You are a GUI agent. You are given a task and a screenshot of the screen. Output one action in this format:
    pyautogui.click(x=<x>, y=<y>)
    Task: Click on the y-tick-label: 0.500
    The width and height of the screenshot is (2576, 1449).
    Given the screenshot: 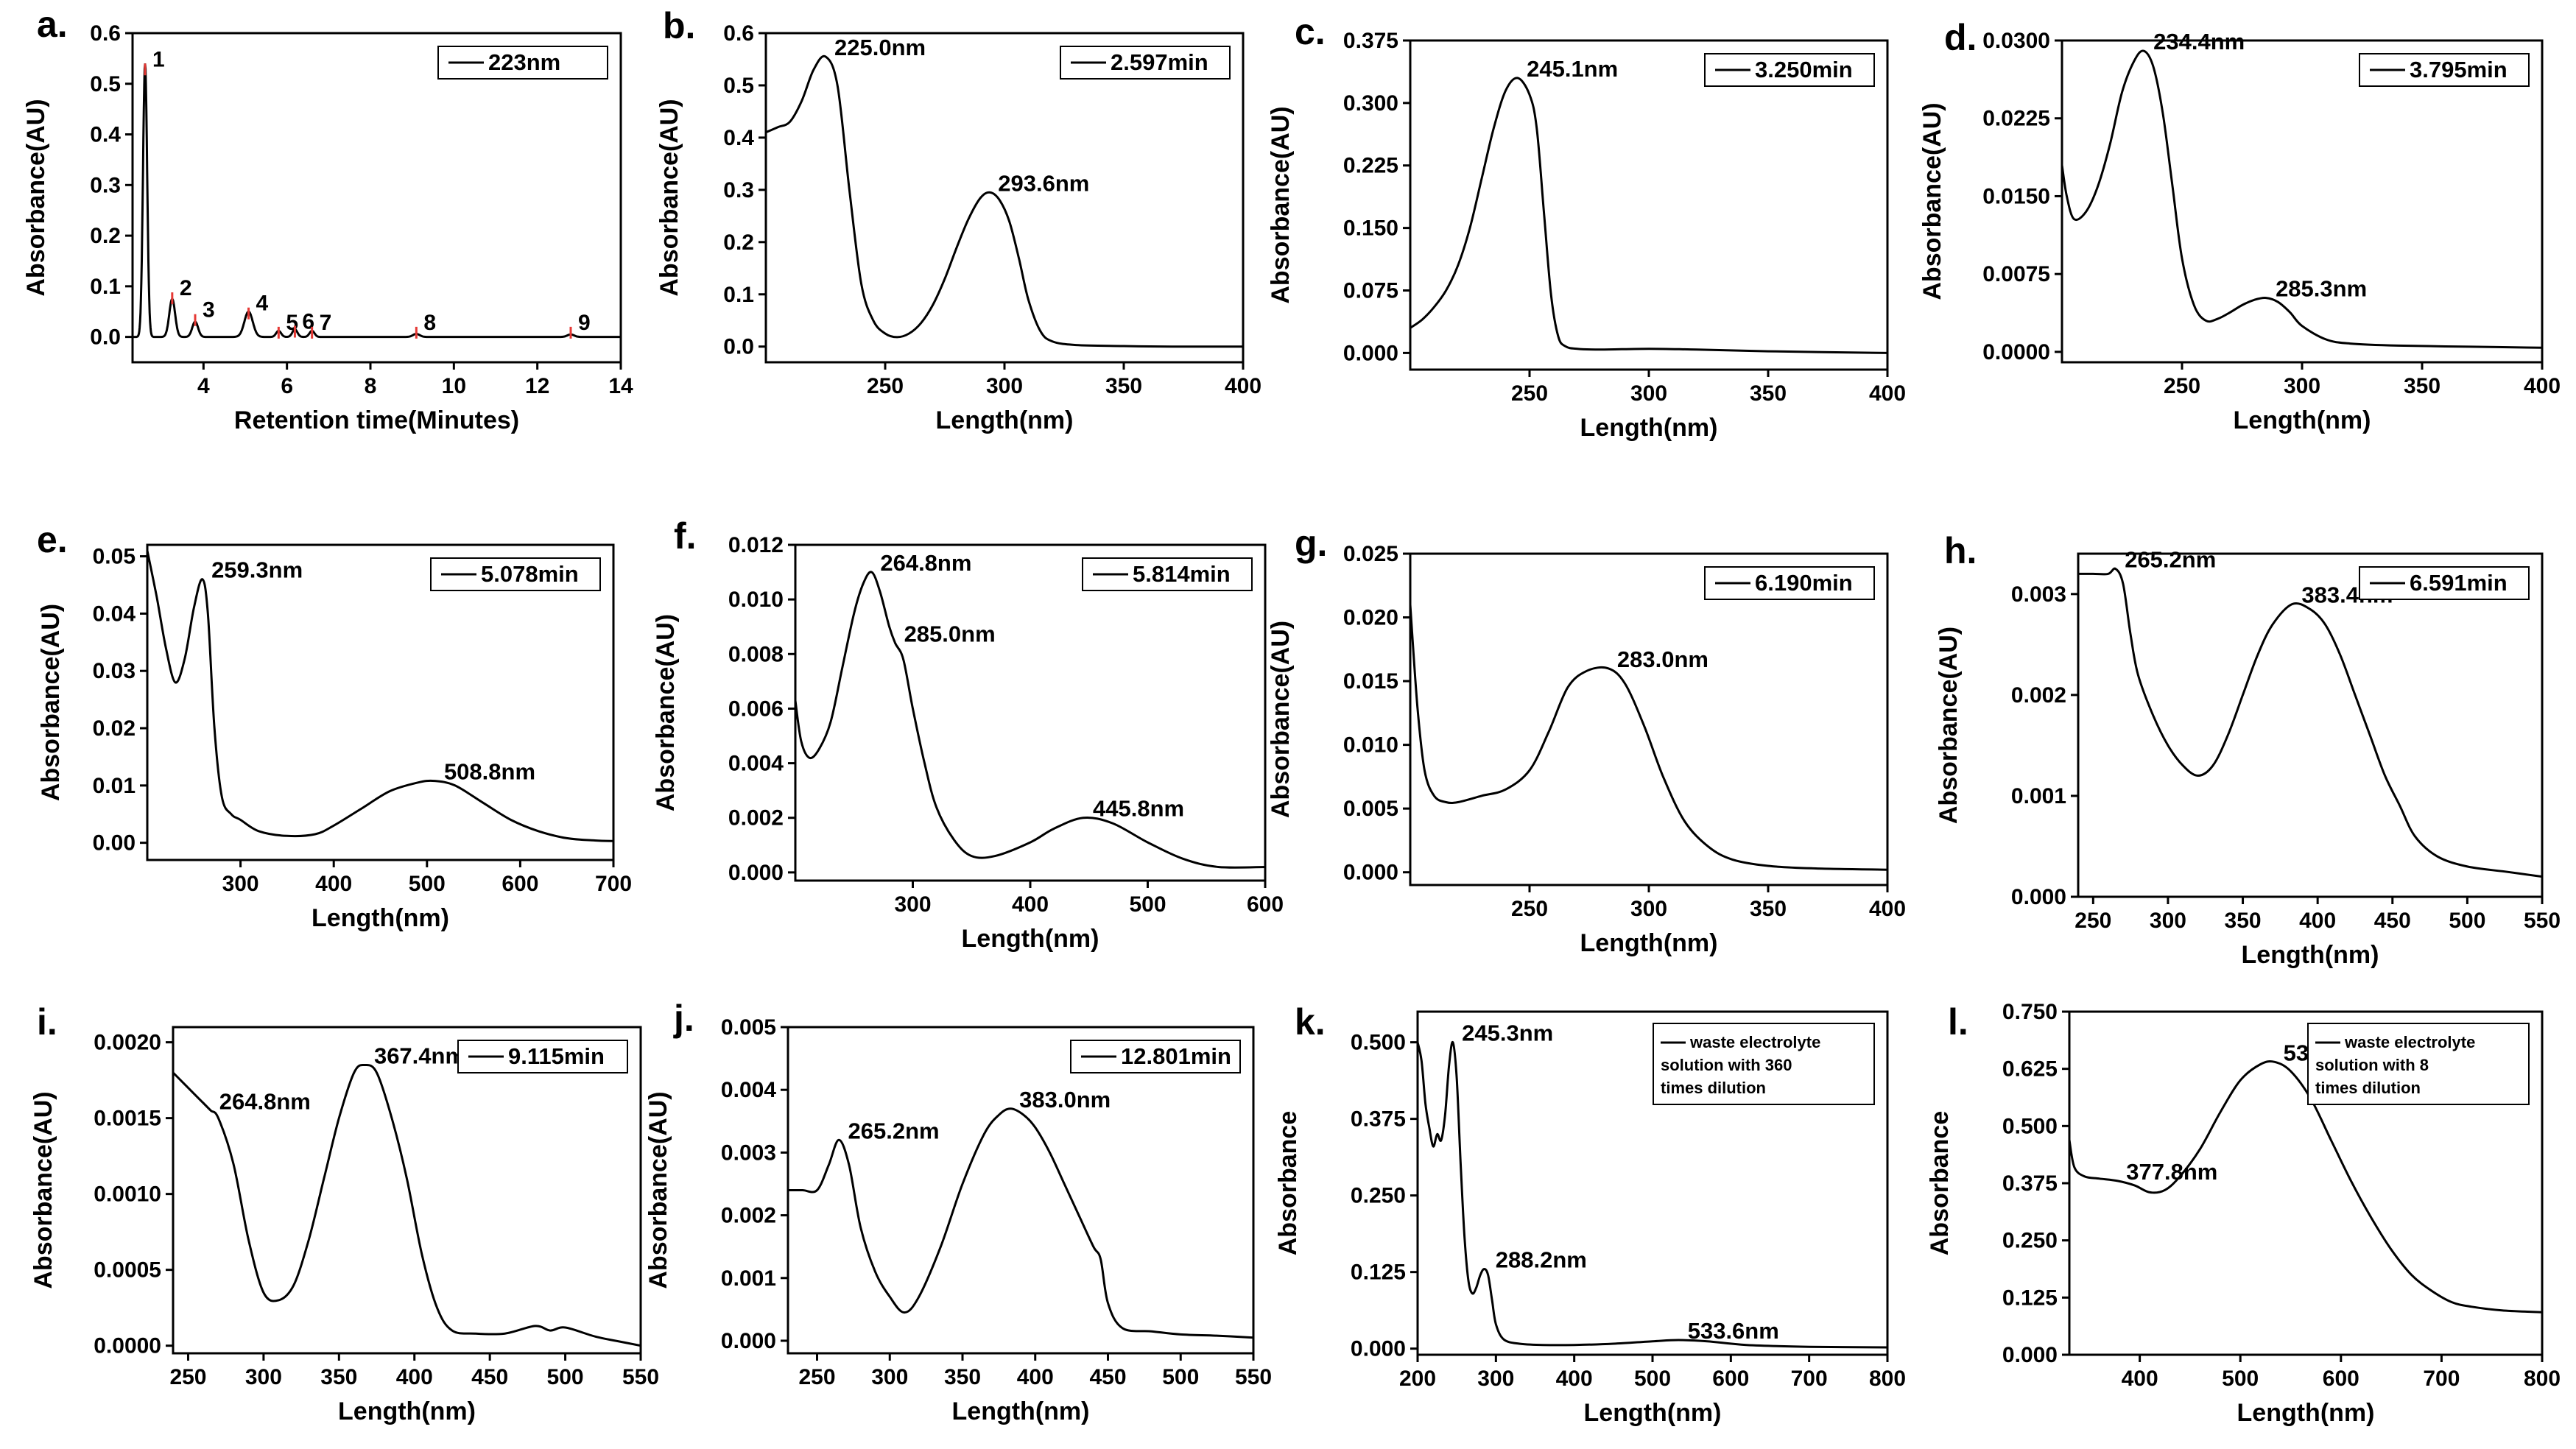 What is the action you would take?
    pyautogui.click(x=1378, y=1043)
    